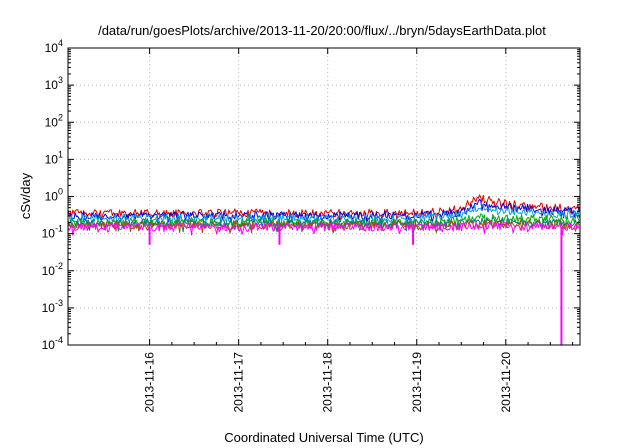 Image resolution: width=640 pixels, height=448 pixels. I want to click on y-tick-label: 10², so click(54, 120).